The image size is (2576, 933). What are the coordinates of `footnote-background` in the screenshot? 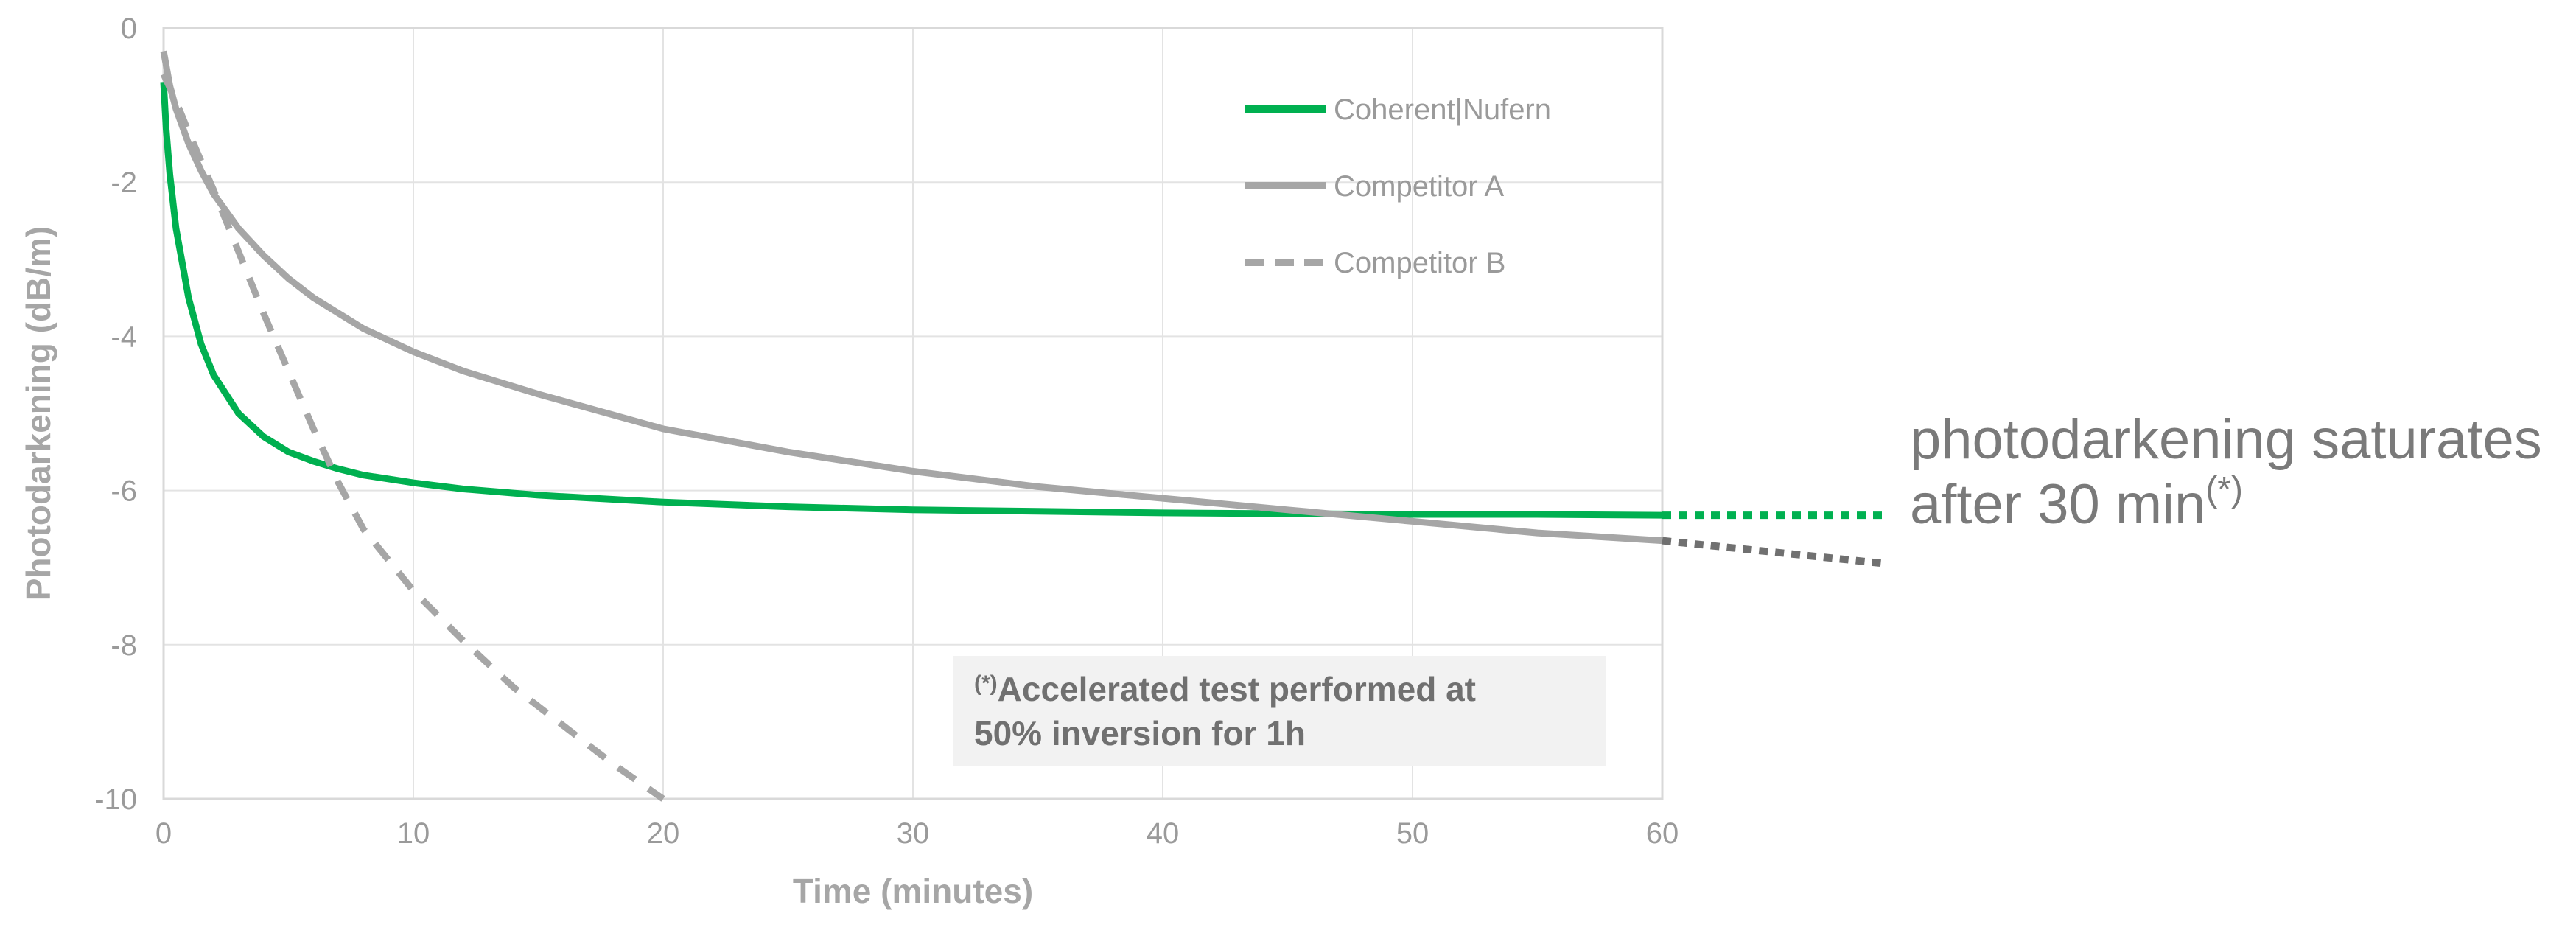 It's located at (1279, 711).